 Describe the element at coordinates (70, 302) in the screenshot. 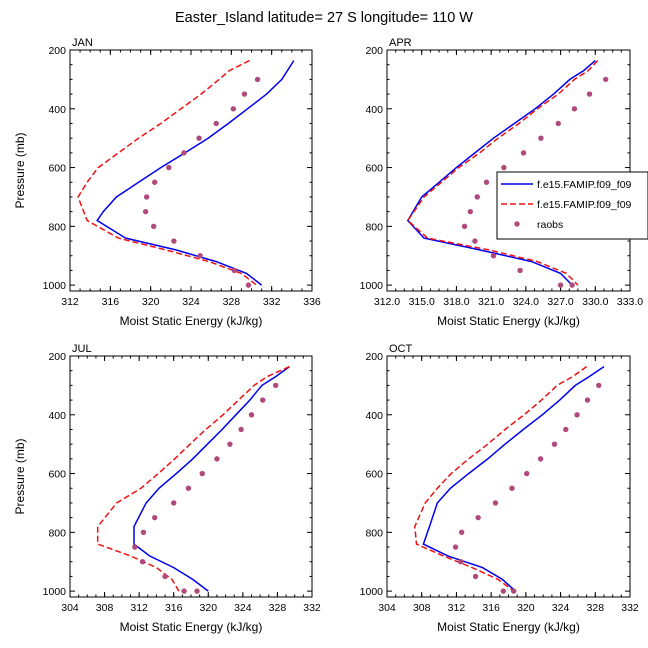

I see `x-tick-label: 312` at that location.